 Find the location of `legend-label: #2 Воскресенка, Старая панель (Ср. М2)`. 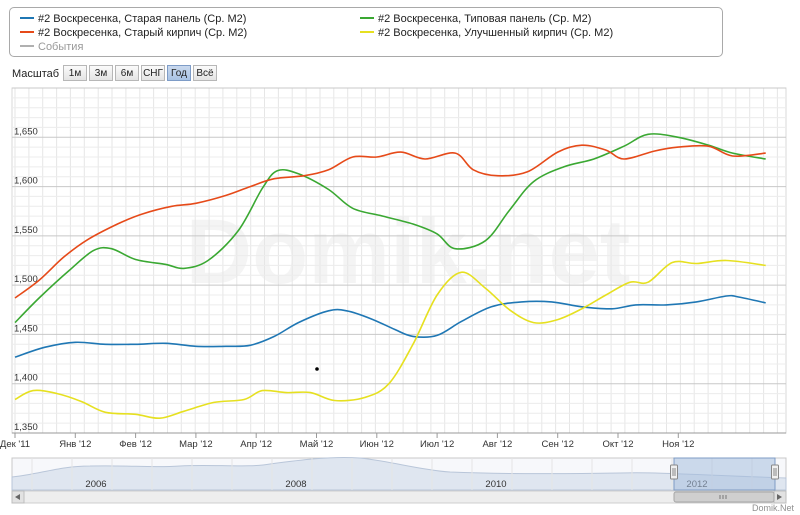

legend-label: #2 Воскресенка, Старая панель (Ср. М2) is located at coordinates (142, 19).